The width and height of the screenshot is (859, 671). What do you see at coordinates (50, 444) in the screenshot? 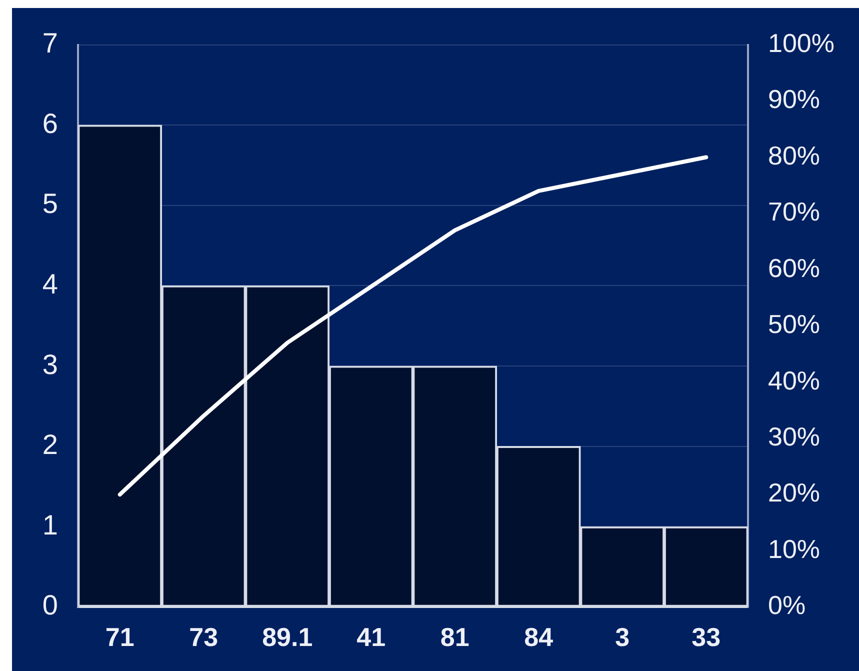
I see `y-tick-label: 2` at bounding box center [50, 444].